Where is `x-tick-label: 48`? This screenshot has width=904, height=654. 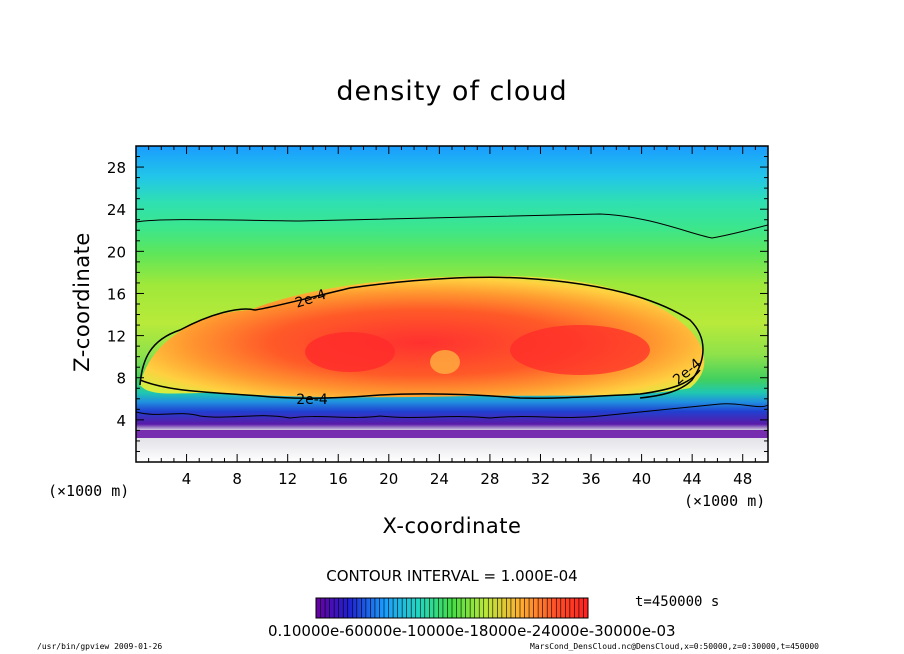 x-tick-label: 48 is located at coordinates (742, 479).